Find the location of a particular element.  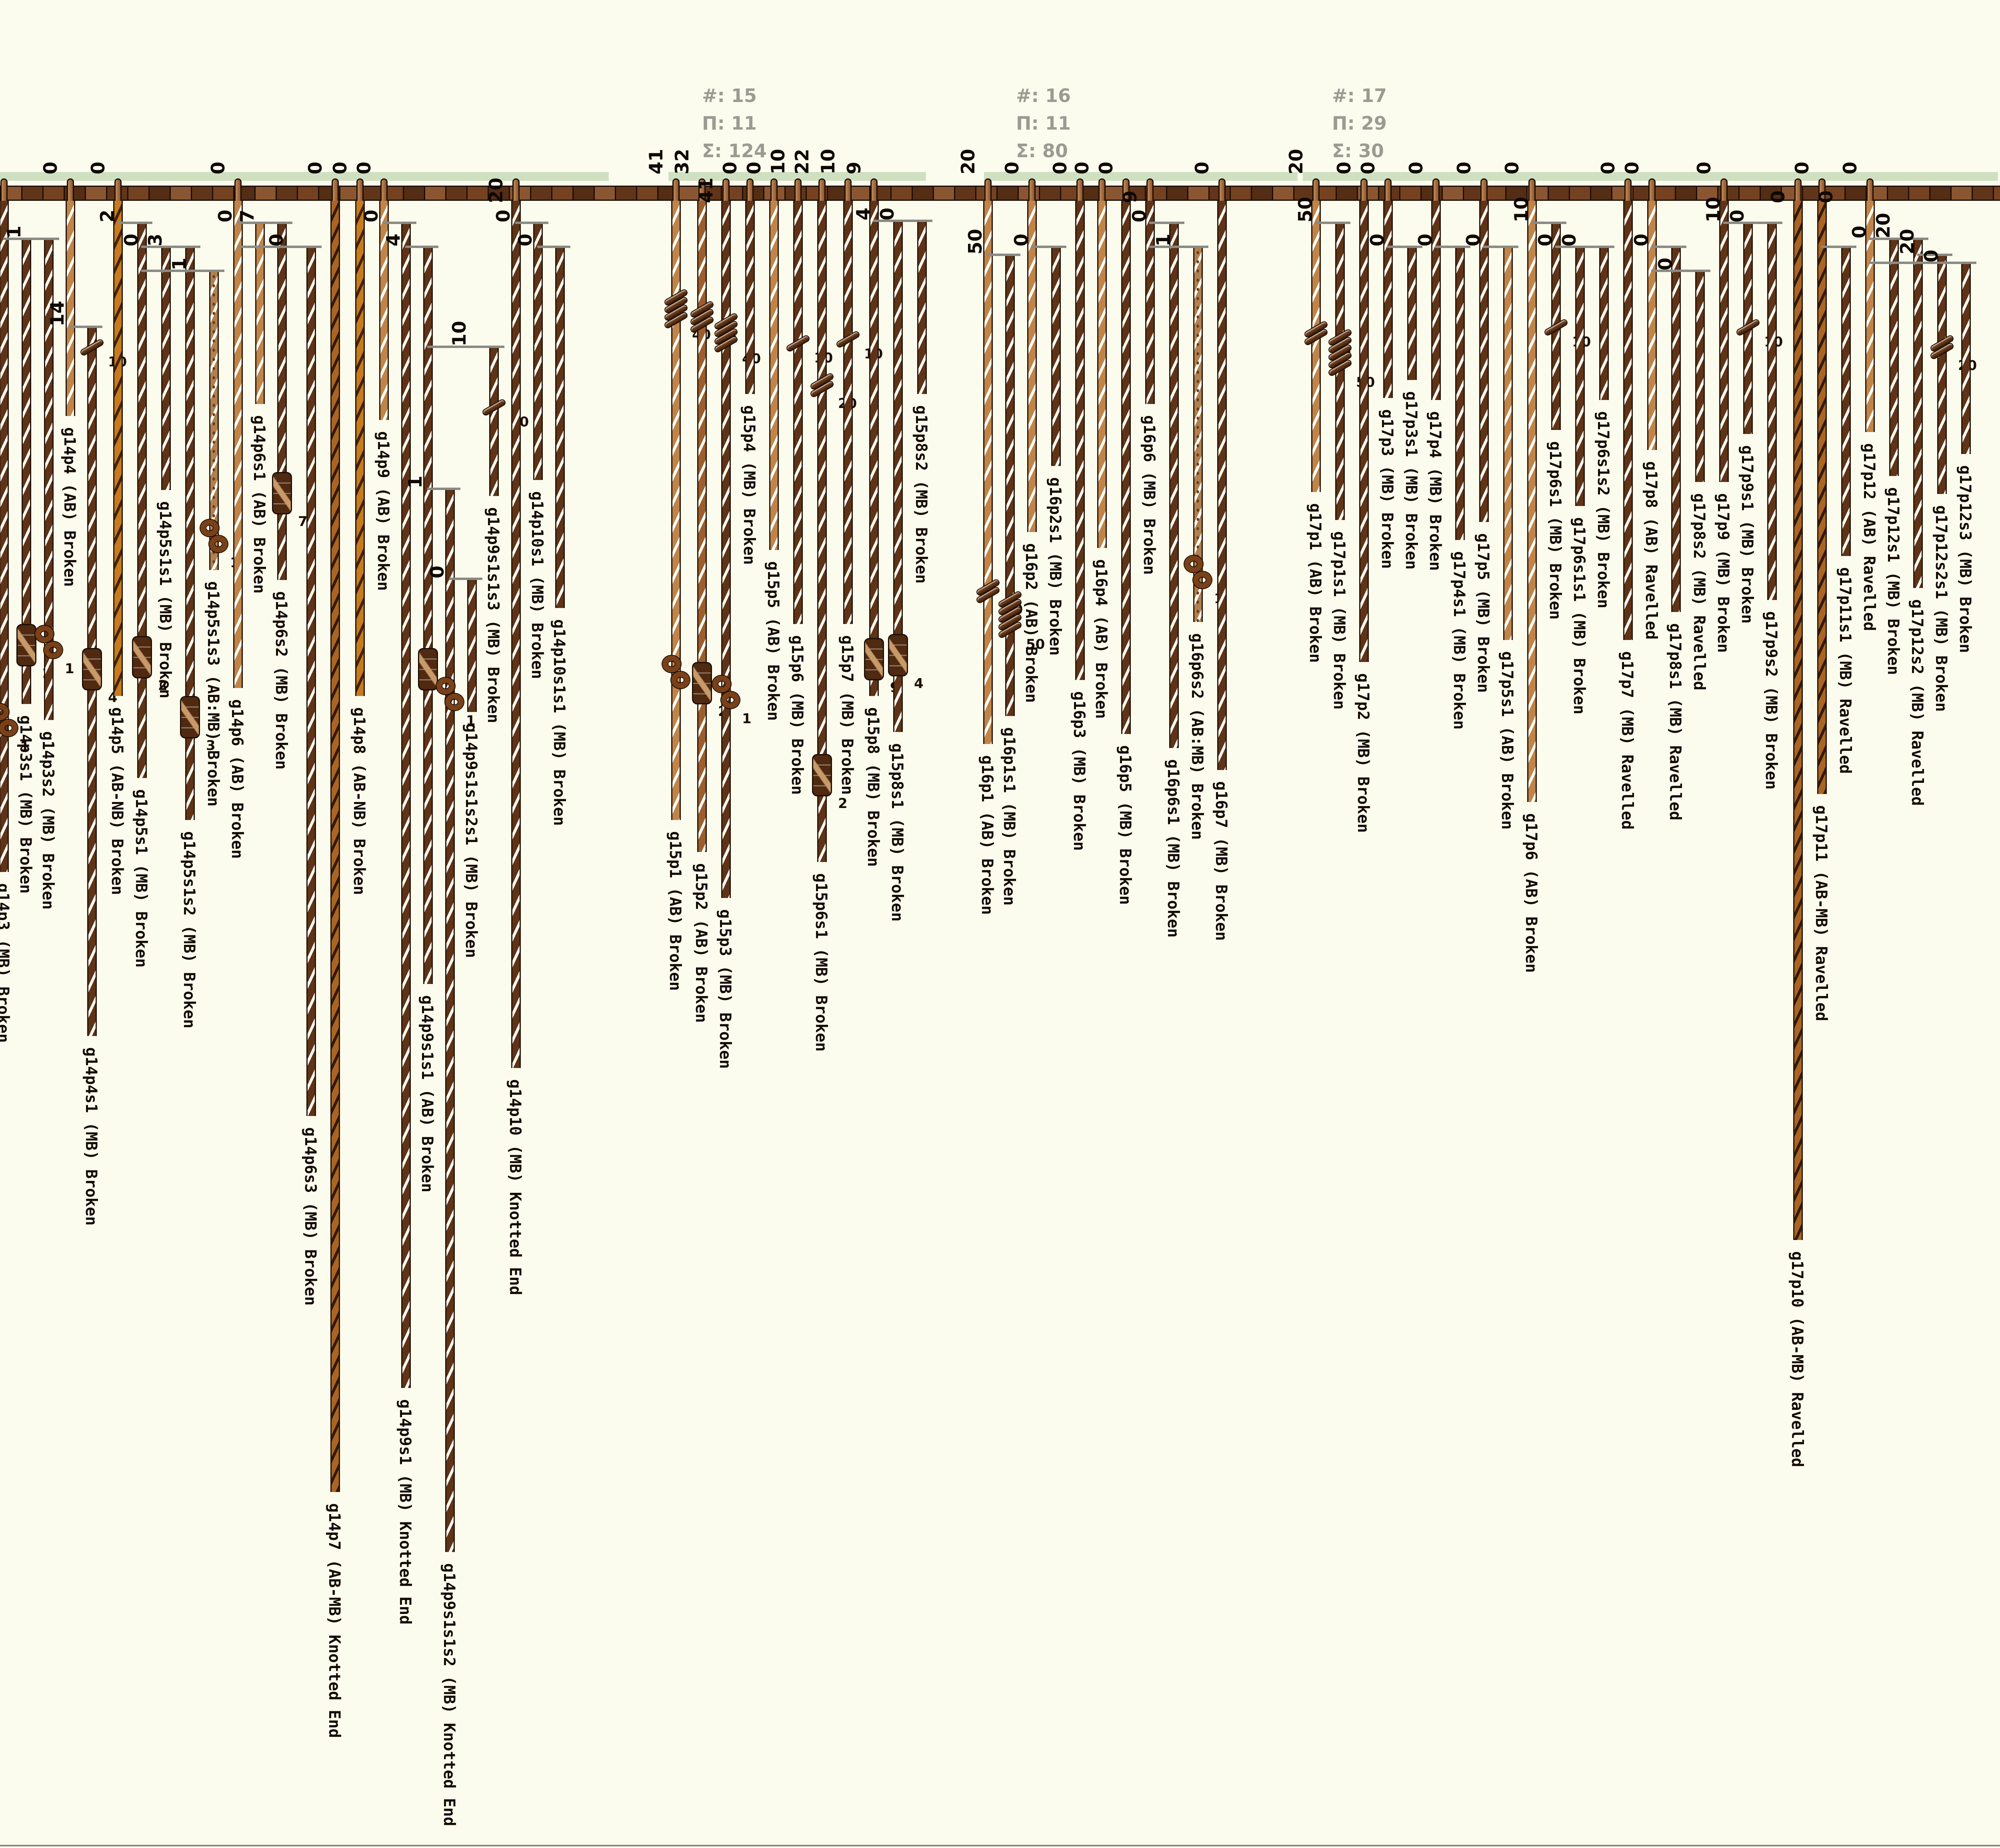

figure-eight-knot-loop is located at coordinates (210, 528).